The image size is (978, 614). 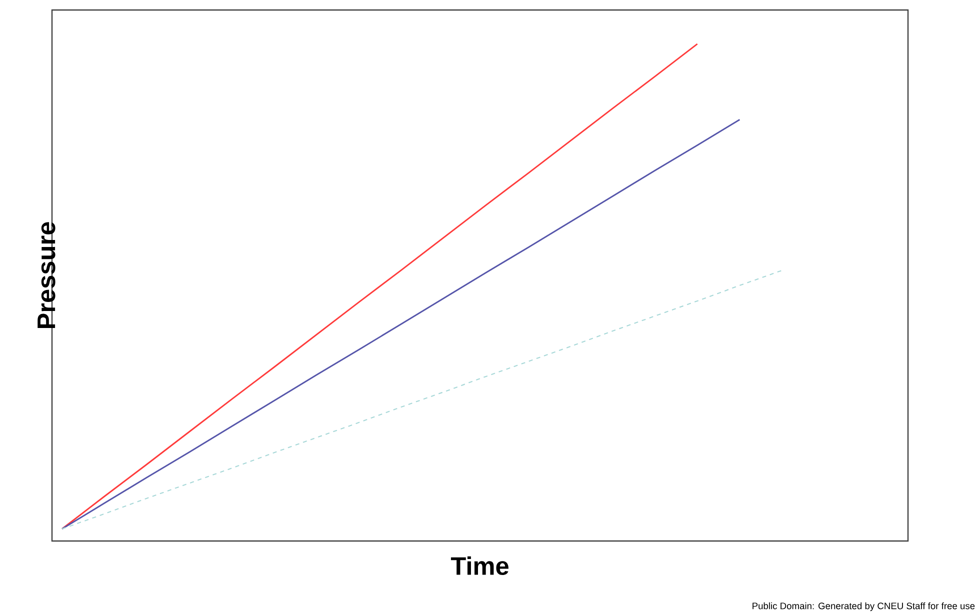 I want to click on text: Public Domain: Generated by CNEU Staff for free use, so click(x=863, y=607).